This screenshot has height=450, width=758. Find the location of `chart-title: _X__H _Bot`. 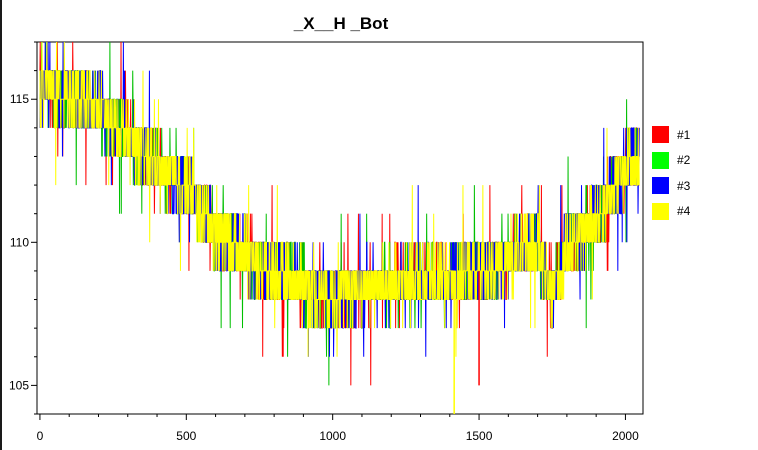

chart-title: _X__H _Bot is located at coordinates (341, 23).